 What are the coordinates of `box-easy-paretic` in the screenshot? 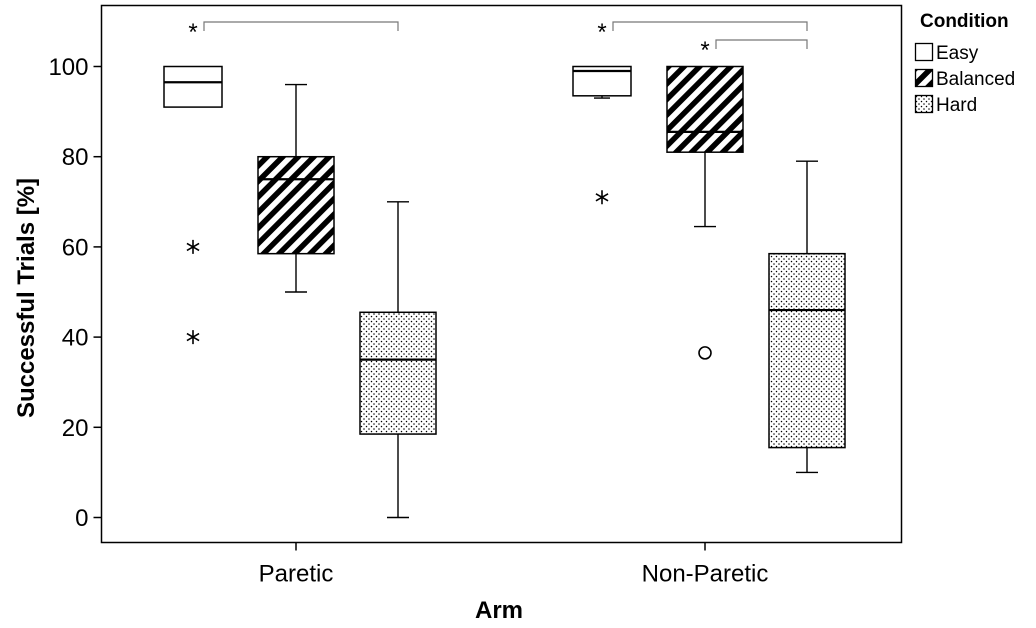 It's located at (193, 205).